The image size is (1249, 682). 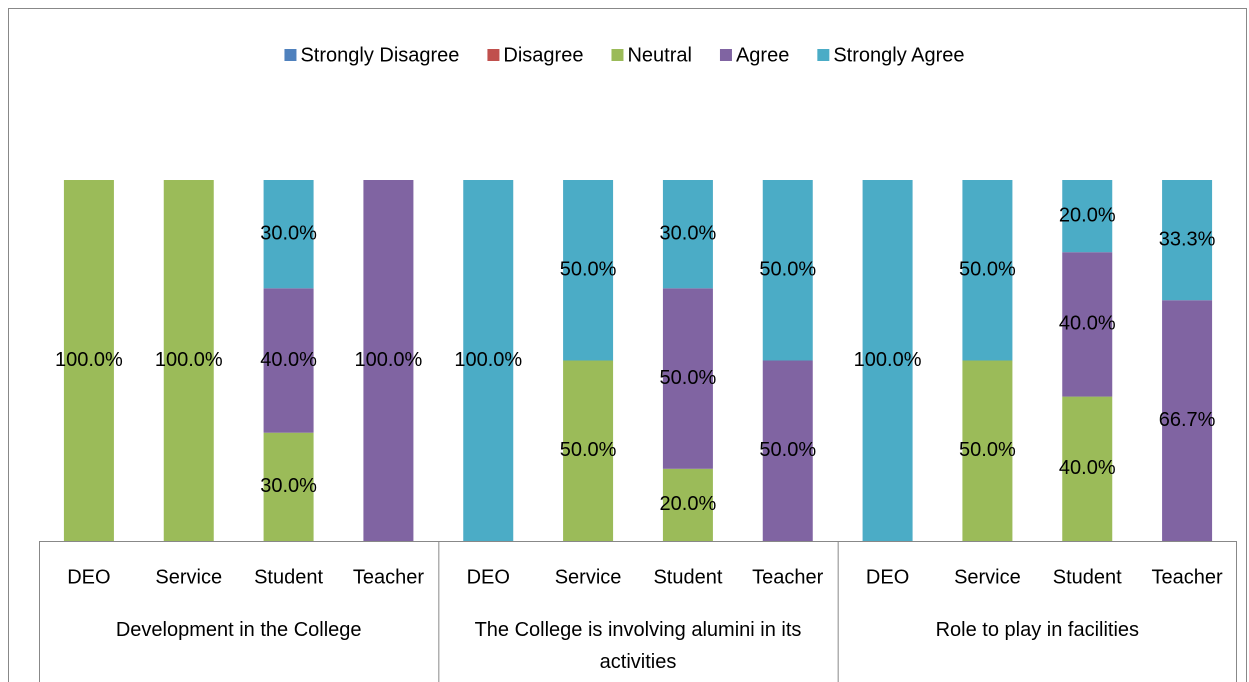 What do you see at coordinates (1037, 630) in the screenshot?
I see `group-label: Role to play in facilities` at bounding box center [1037, 630].